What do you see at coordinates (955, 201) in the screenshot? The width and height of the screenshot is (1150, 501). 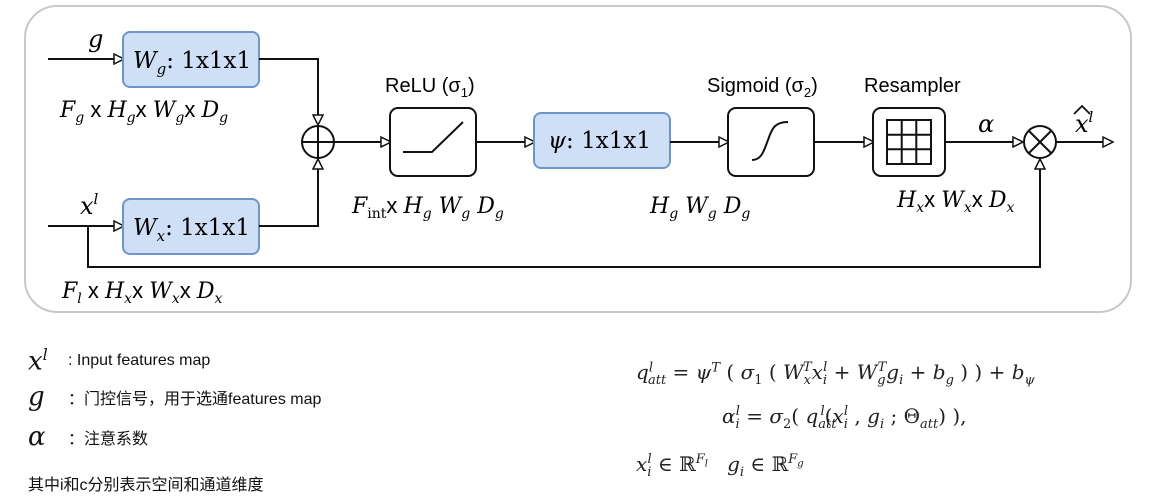 I see `hxwx-dims-label: Hxx Wxx Dx` at bounding box center [955, 201].